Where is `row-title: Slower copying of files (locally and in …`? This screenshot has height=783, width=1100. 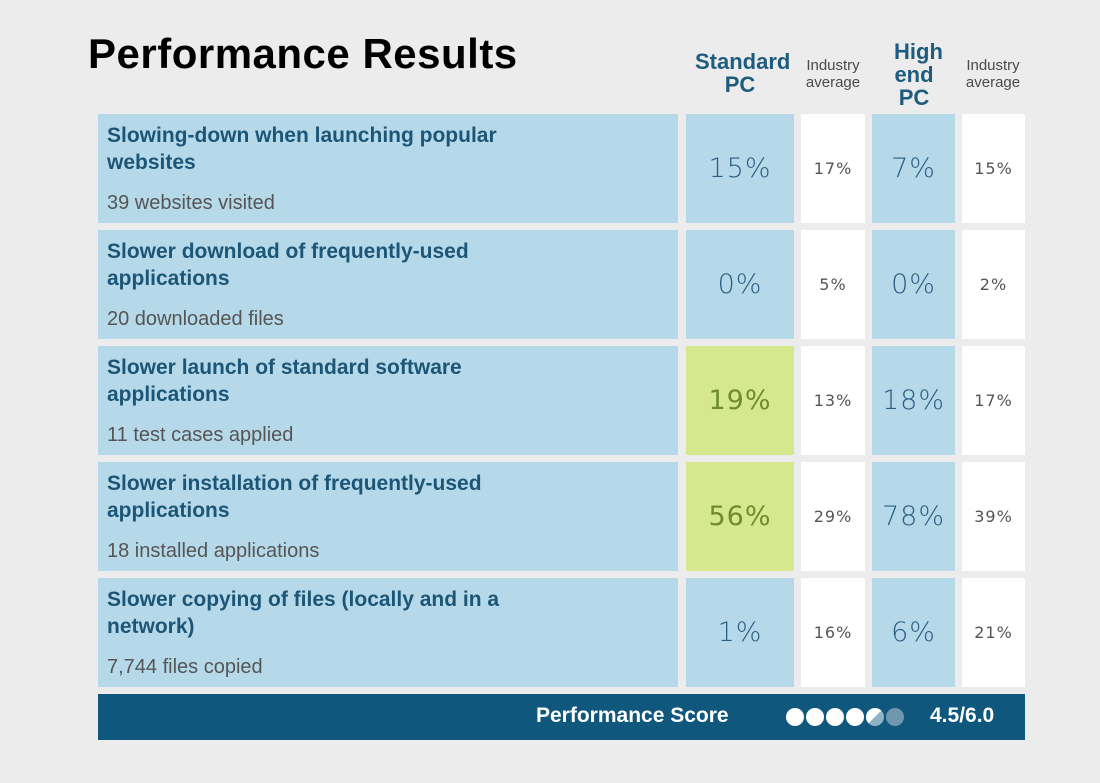 row-title: Slower copying of files (locally and in … is located at coordinates (303, 613).